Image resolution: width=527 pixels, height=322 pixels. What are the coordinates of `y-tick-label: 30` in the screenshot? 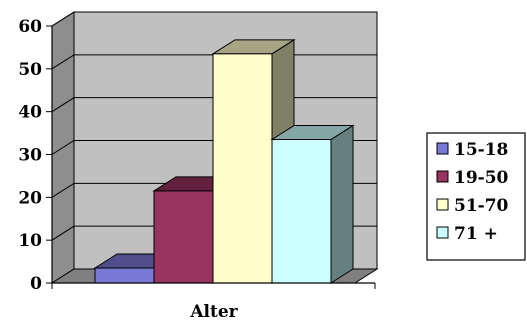 It's located at (30, 156).